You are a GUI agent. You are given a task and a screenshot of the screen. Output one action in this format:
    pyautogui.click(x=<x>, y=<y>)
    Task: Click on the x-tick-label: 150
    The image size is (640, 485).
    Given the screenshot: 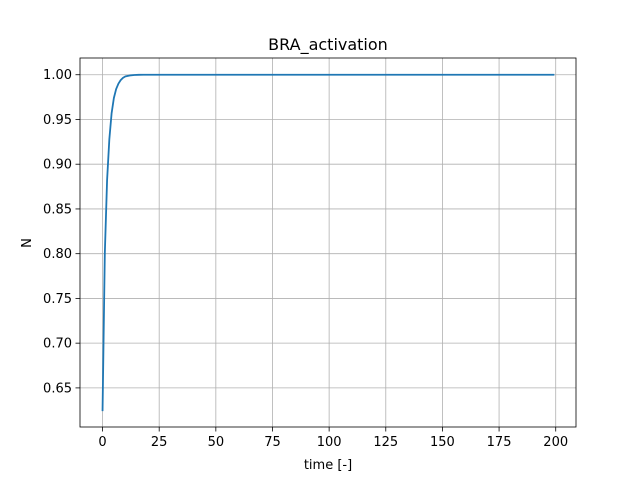 What is the action you would take?
    pyautogui.click(x=442, y=442)
    